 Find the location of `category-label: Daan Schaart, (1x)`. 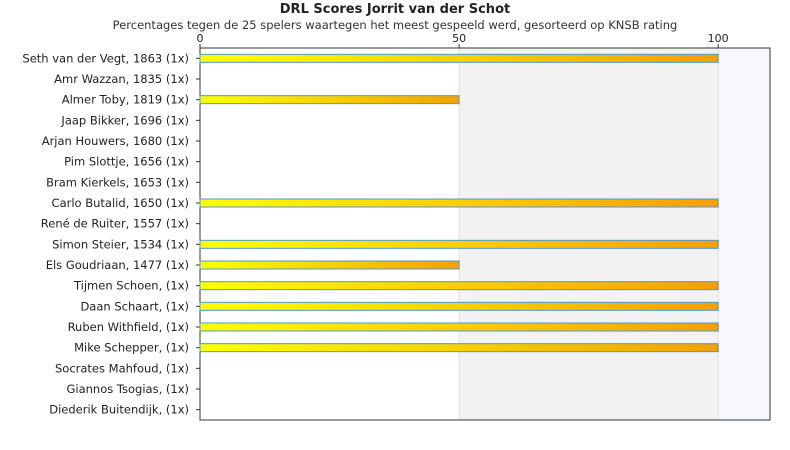

category-label: Daan Schaart, (1x) is located at coordinates (134, 306).